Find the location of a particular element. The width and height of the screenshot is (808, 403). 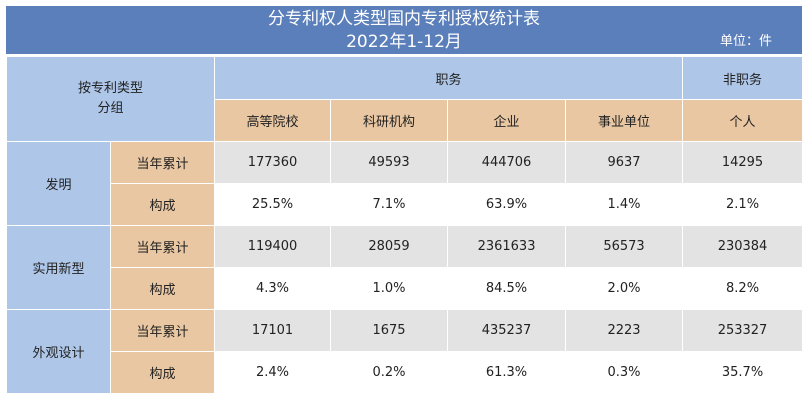

column-header-universities: 高等院校 is located at coordinates (273, 120).